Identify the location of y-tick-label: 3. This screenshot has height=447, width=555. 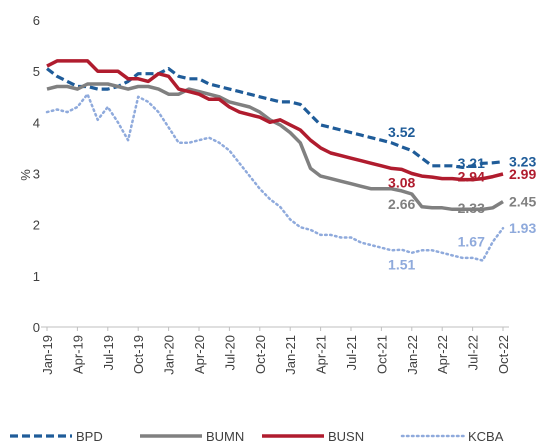
(36, 174).